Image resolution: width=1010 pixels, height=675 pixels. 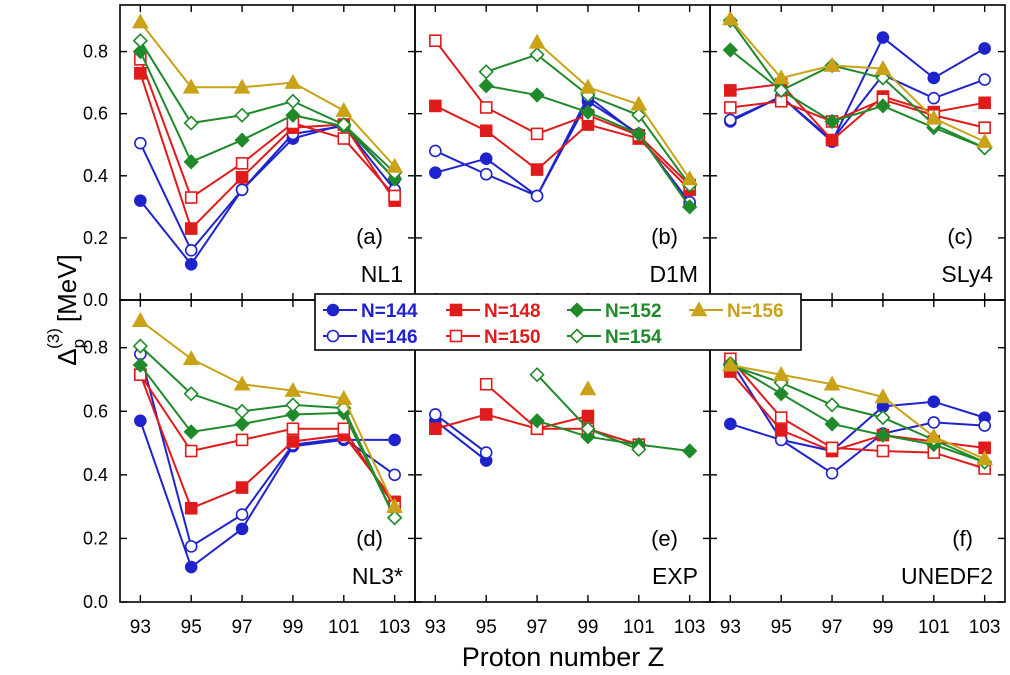 What do you see at coordinates (95, 475) in the screenshot?
I see `y-tick-label: 0.4` at bounding box center [95, 475].